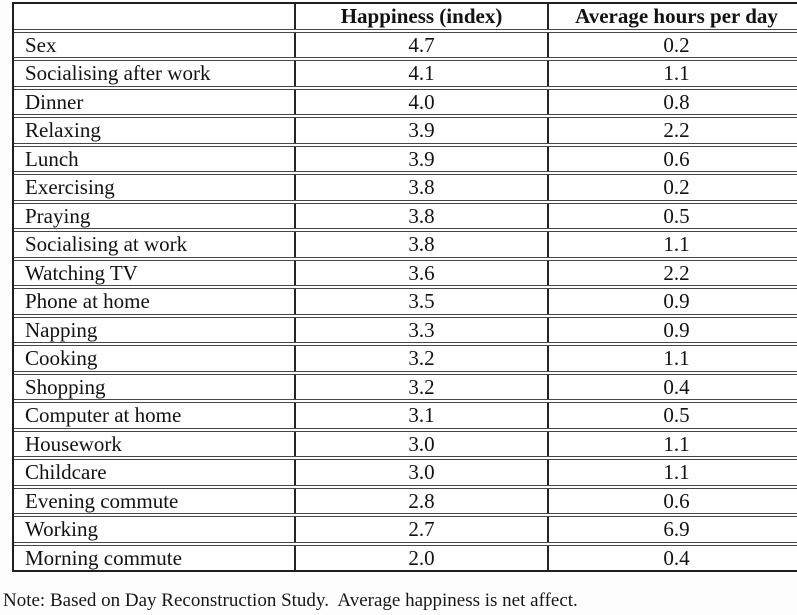 The height and width of the screenshot is (615, 797). What do you see at coordinates (421, 273) in the screenshot?
I see `cell-happiness: 3.6` at bounding box center [421, 273].